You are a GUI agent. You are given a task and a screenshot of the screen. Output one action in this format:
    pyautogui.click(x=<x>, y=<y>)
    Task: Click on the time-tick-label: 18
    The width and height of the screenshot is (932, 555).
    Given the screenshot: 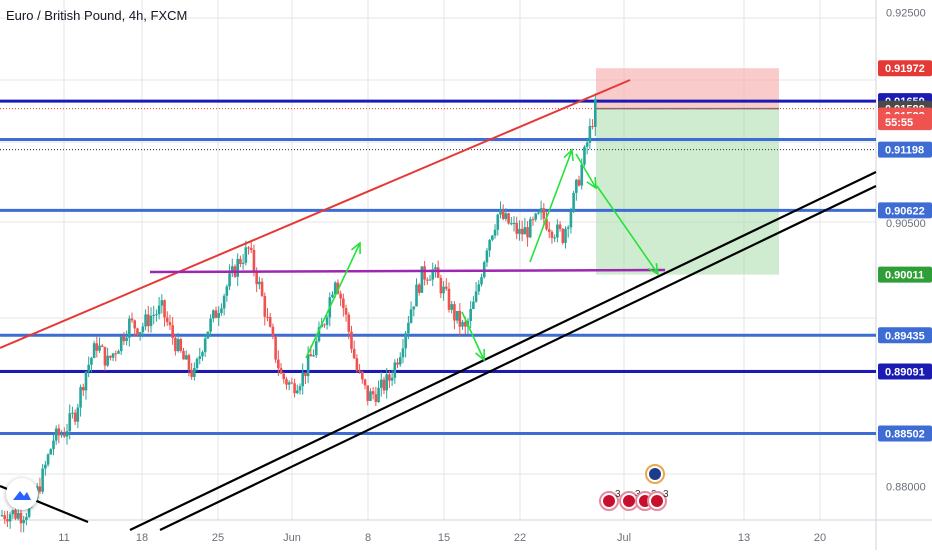 What is the action you would take?
    pyautogui.click(x=142, y=538)
    